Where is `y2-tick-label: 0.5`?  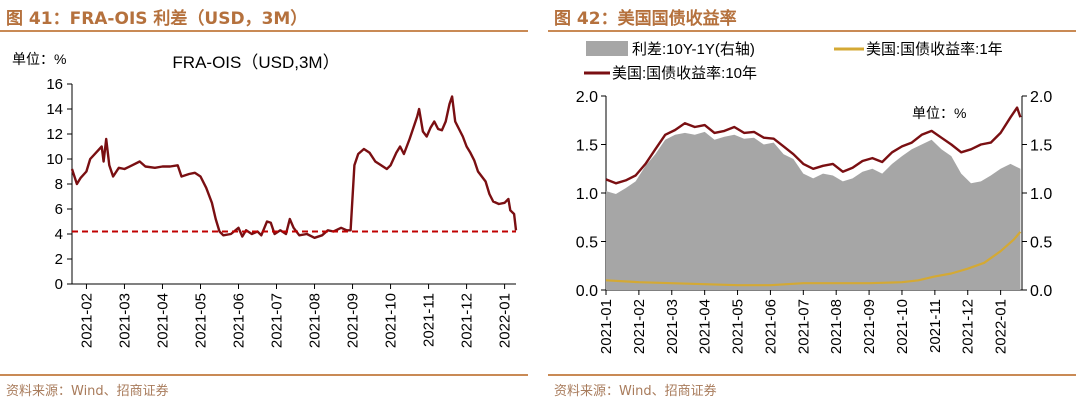
y2-tick-label: 0.5 is located at coordinates (1041, 243).